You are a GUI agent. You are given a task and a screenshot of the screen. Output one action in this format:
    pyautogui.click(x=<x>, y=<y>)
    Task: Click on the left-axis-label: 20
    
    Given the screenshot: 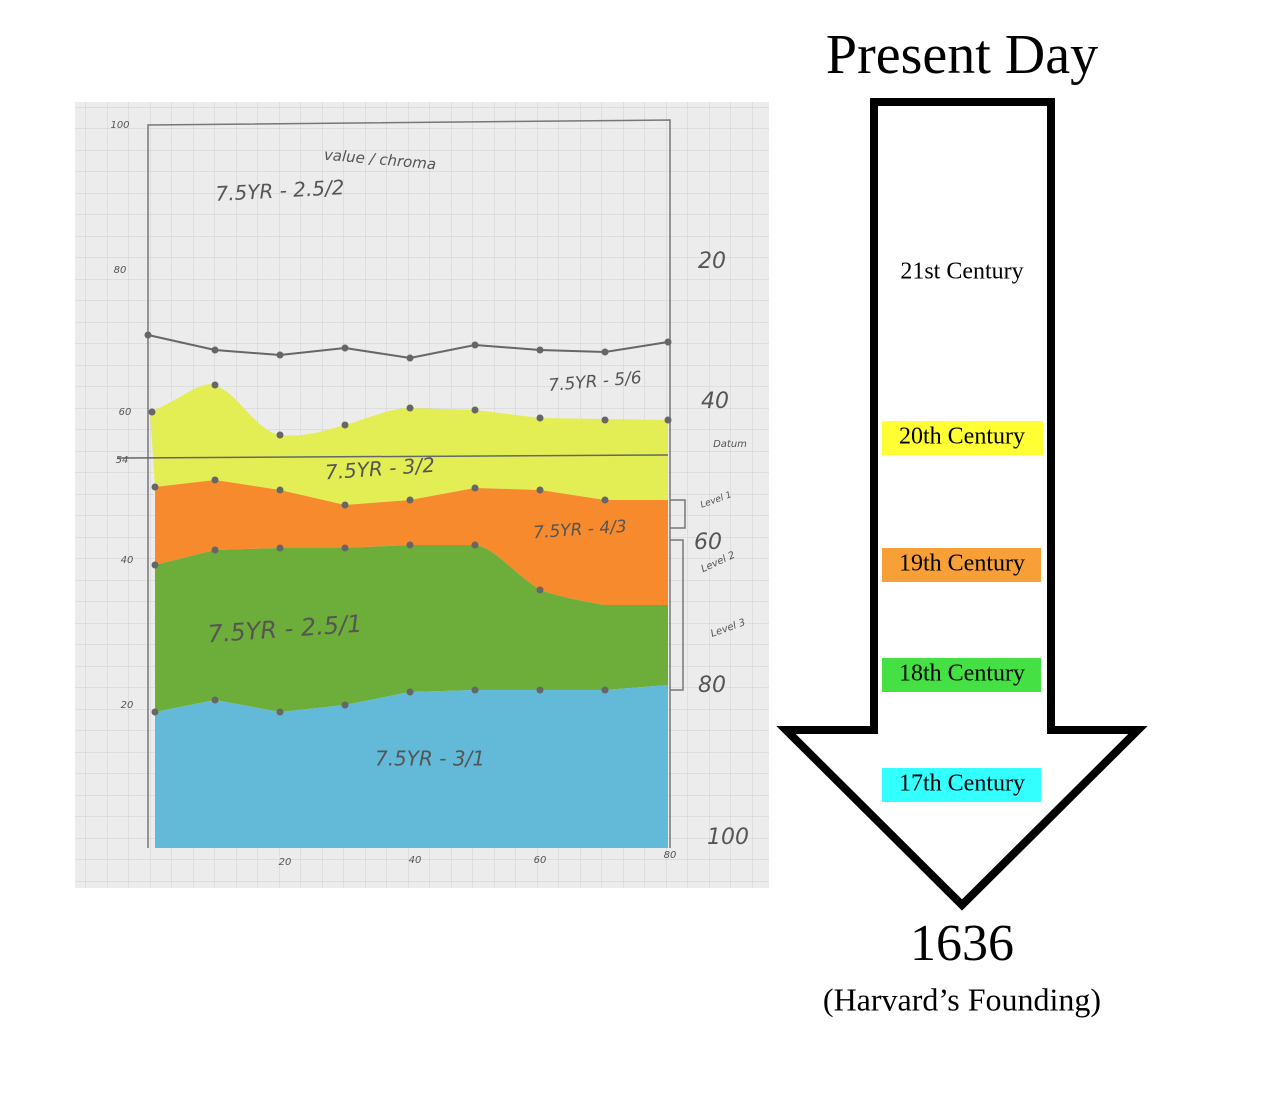 What is the action you would take?
    pyautogui.click(x=127, y=705)
    